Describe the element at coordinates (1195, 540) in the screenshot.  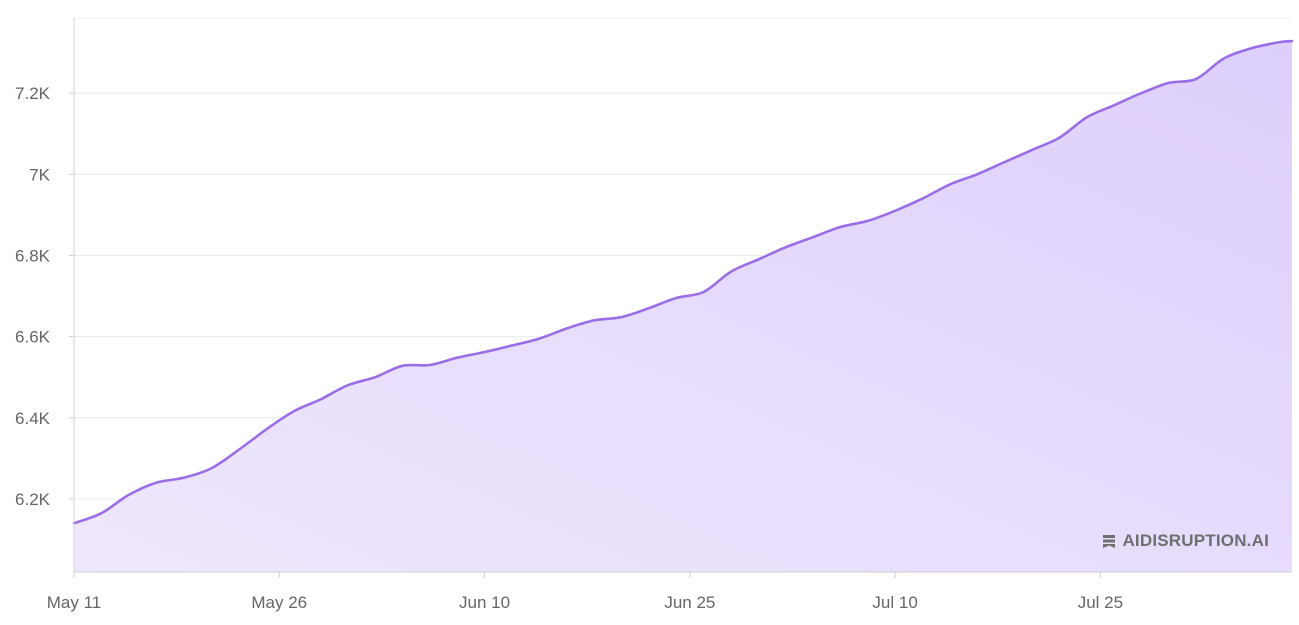
I see `watermark-text: AIDISRUPTION.AI` at that location.